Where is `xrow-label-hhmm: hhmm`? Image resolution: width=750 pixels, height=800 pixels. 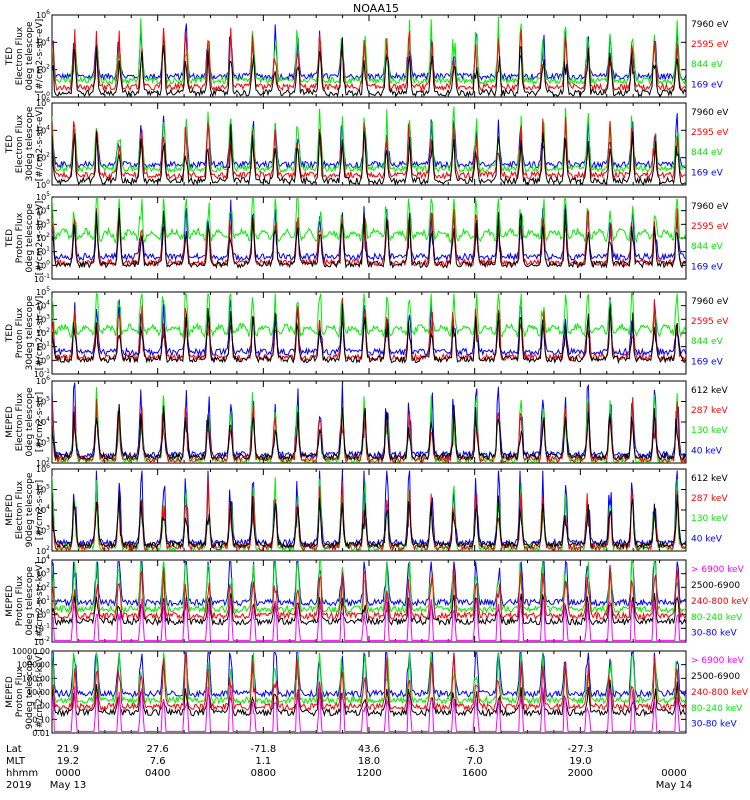 xrow-label-hhmm: hhmm is located at coordinates (22, 773).